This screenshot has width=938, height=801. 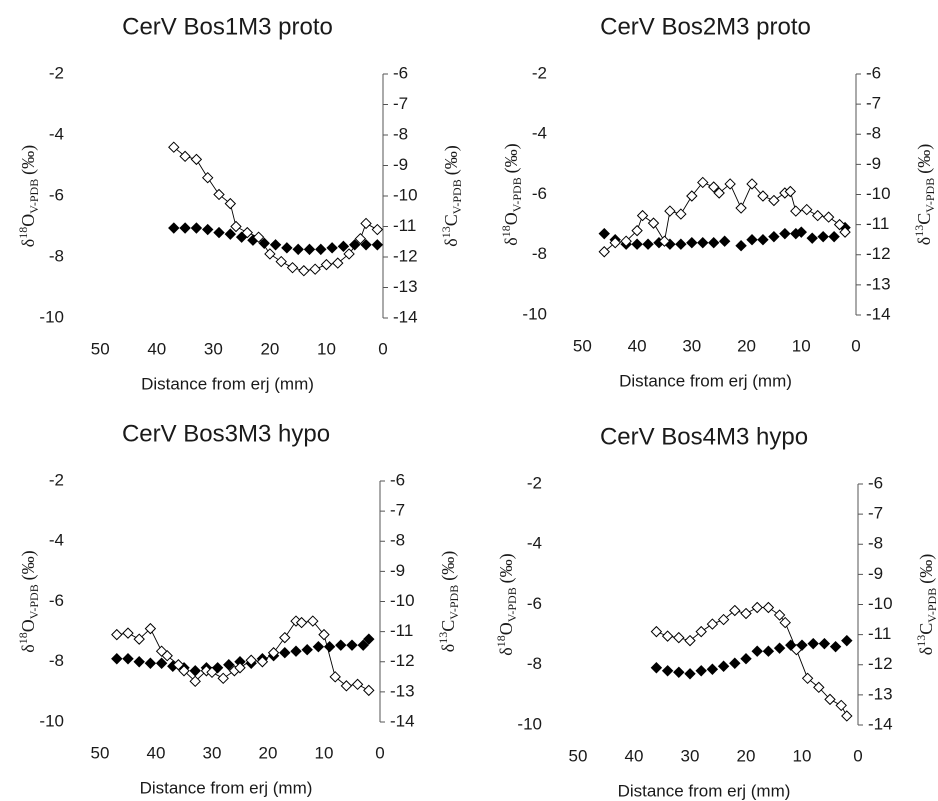 What do you see at coordinates (400, 133) in the screenshot?
I see `y2-tick-label: -8` at bounding box center [400, 133].